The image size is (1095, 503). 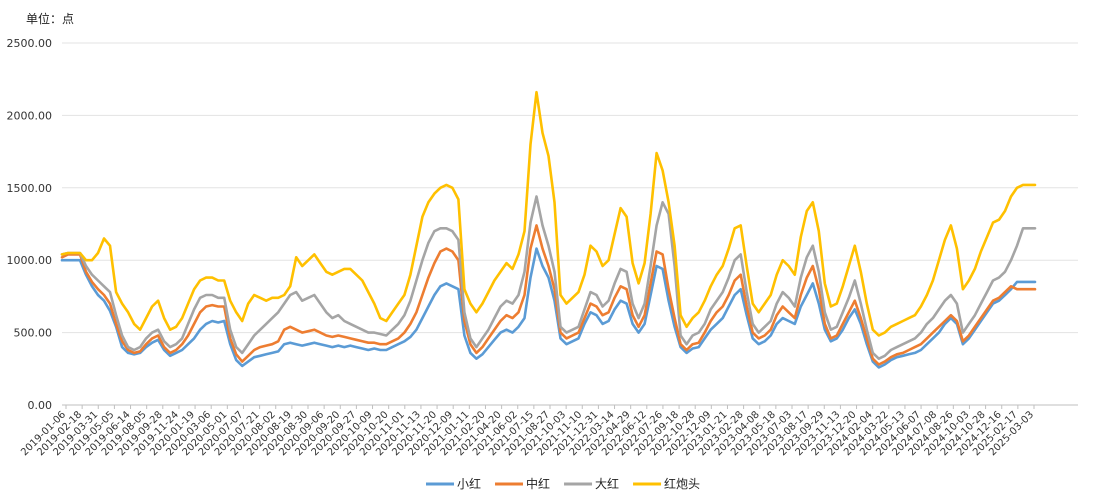 I want to click on y-tick-label: 2500.00, so click(x=30, y=43).